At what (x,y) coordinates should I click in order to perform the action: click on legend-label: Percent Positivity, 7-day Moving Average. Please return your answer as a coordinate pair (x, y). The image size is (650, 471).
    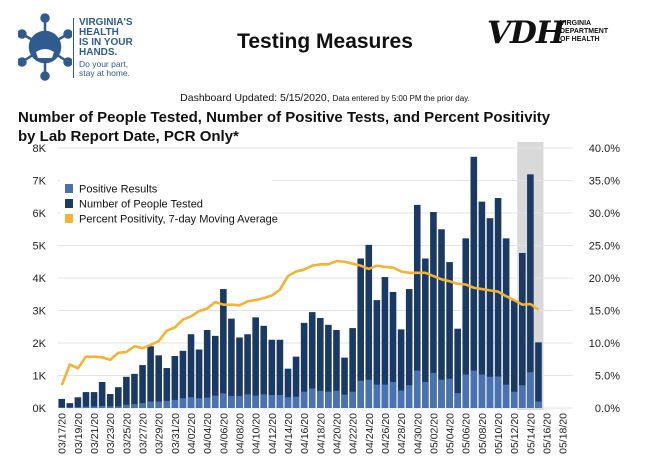
    Looking at the image, I should click on (178, 220).